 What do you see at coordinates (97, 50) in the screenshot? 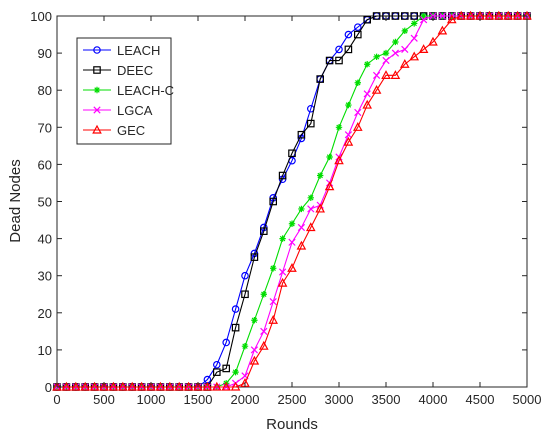
I see `legend-marker-leach` at bounding box center [97, 50].